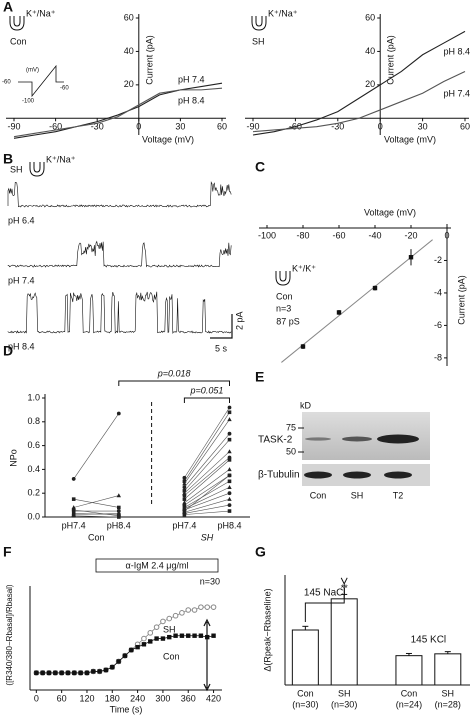 The width and height of the screenshot is (474, 724). Describe the element at coordinates (7, 552) in the screenshot. I see `panel-letter: F` at that location.